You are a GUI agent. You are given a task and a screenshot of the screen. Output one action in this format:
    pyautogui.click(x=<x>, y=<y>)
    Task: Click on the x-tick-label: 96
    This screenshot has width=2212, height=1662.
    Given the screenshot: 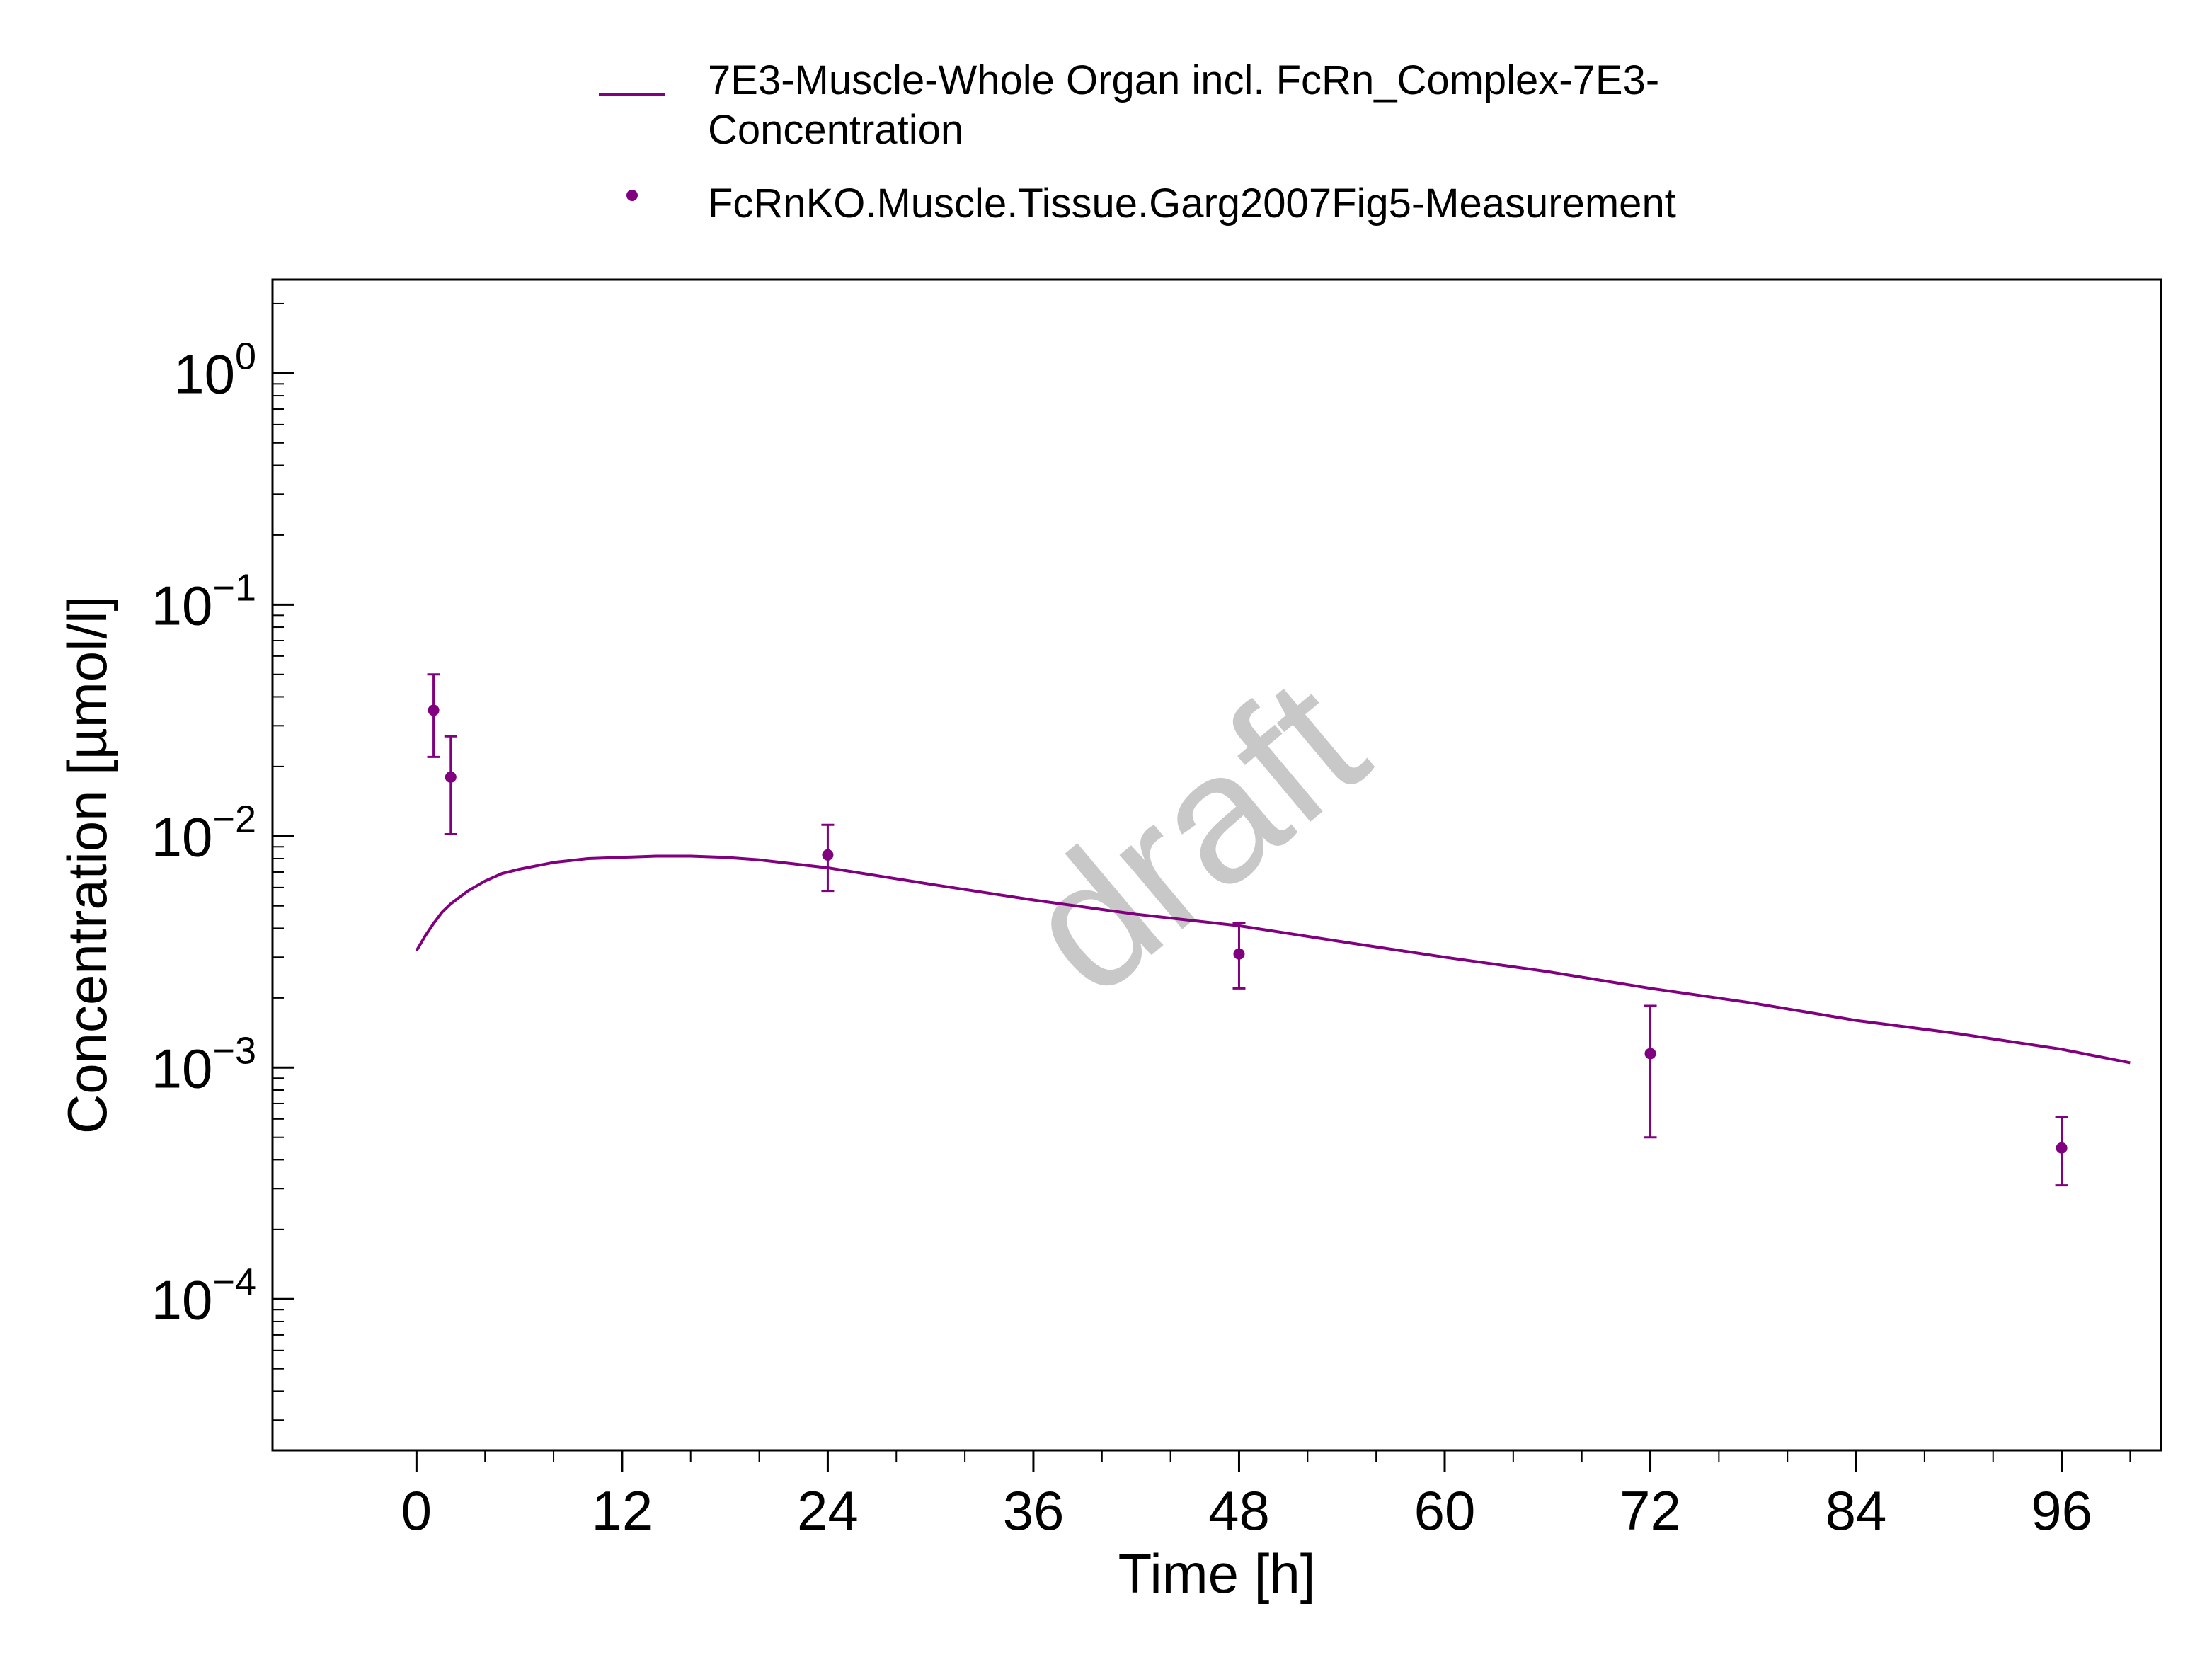 What is the action you would take?
    pyautogui.click(x=2061, y=1511)
    